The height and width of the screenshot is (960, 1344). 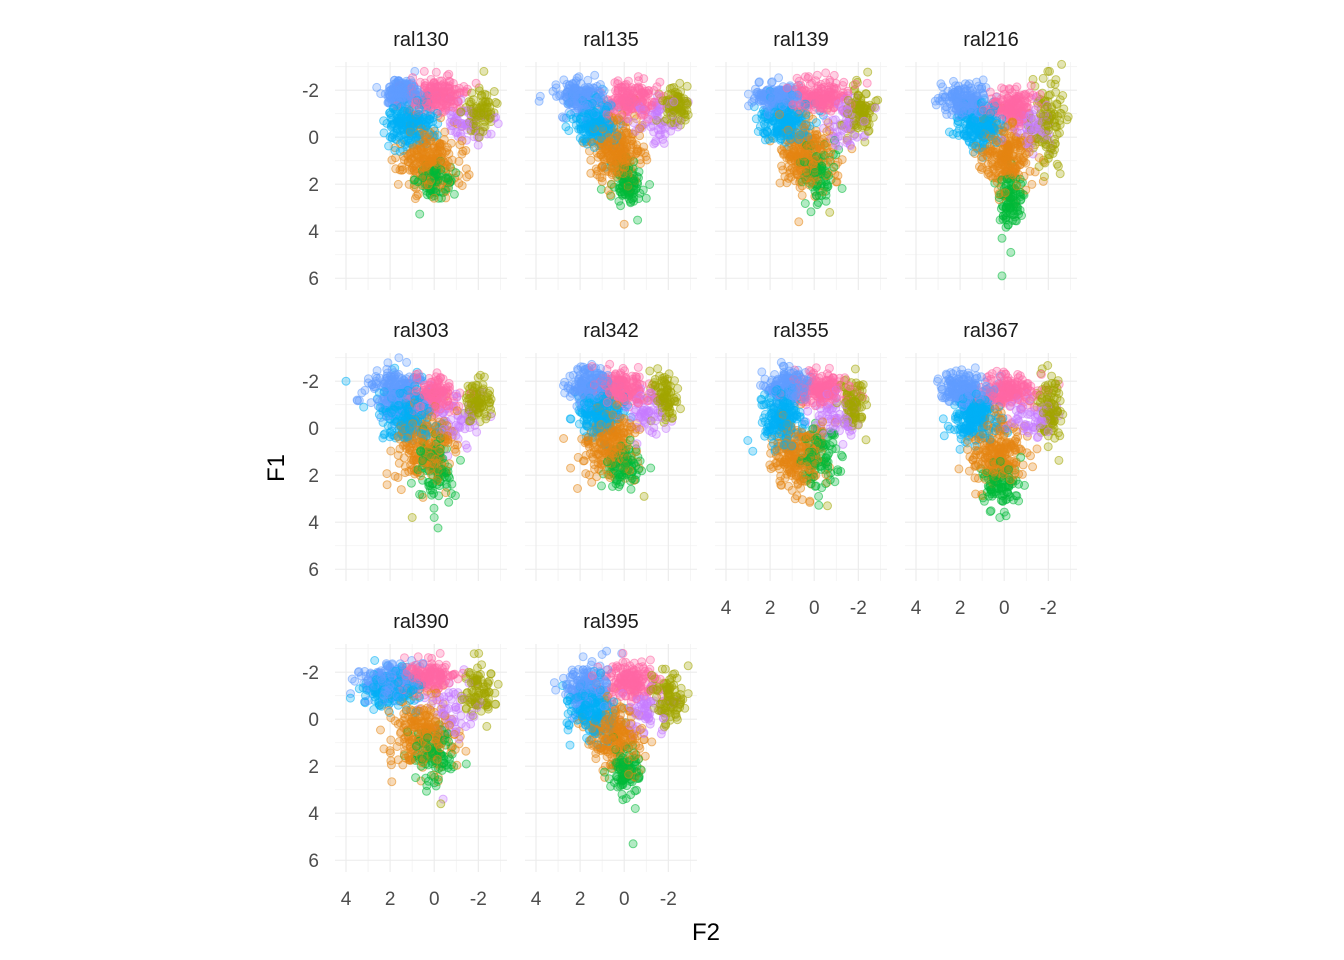 What do you see at coordinates (1001, 170) in the screenshot?
I see `points` at bounding box center [1001, 170].